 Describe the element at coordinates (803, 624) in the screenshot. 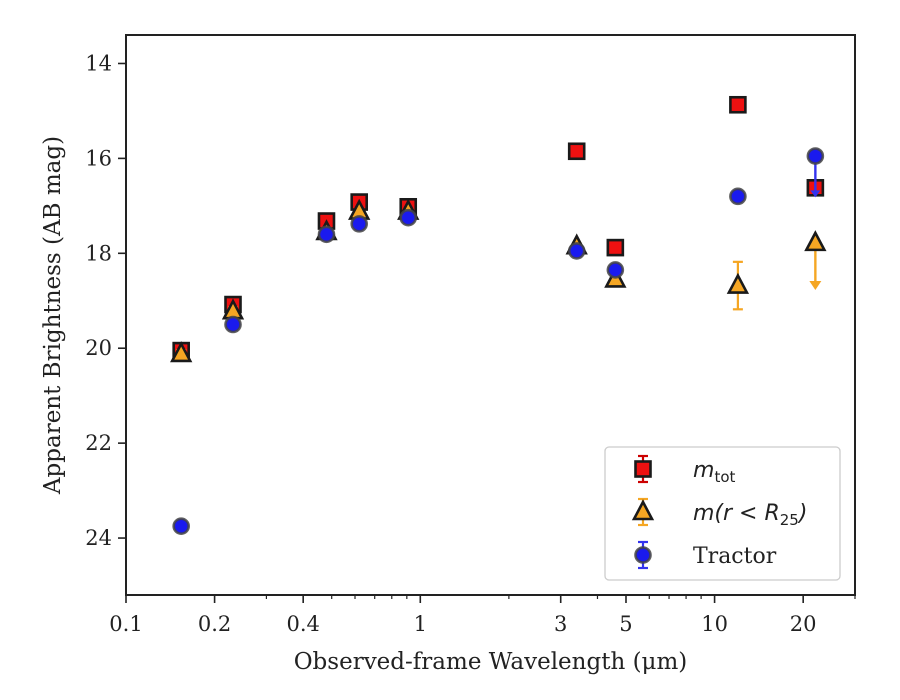

I see `x-tick-label: 20` at that location.